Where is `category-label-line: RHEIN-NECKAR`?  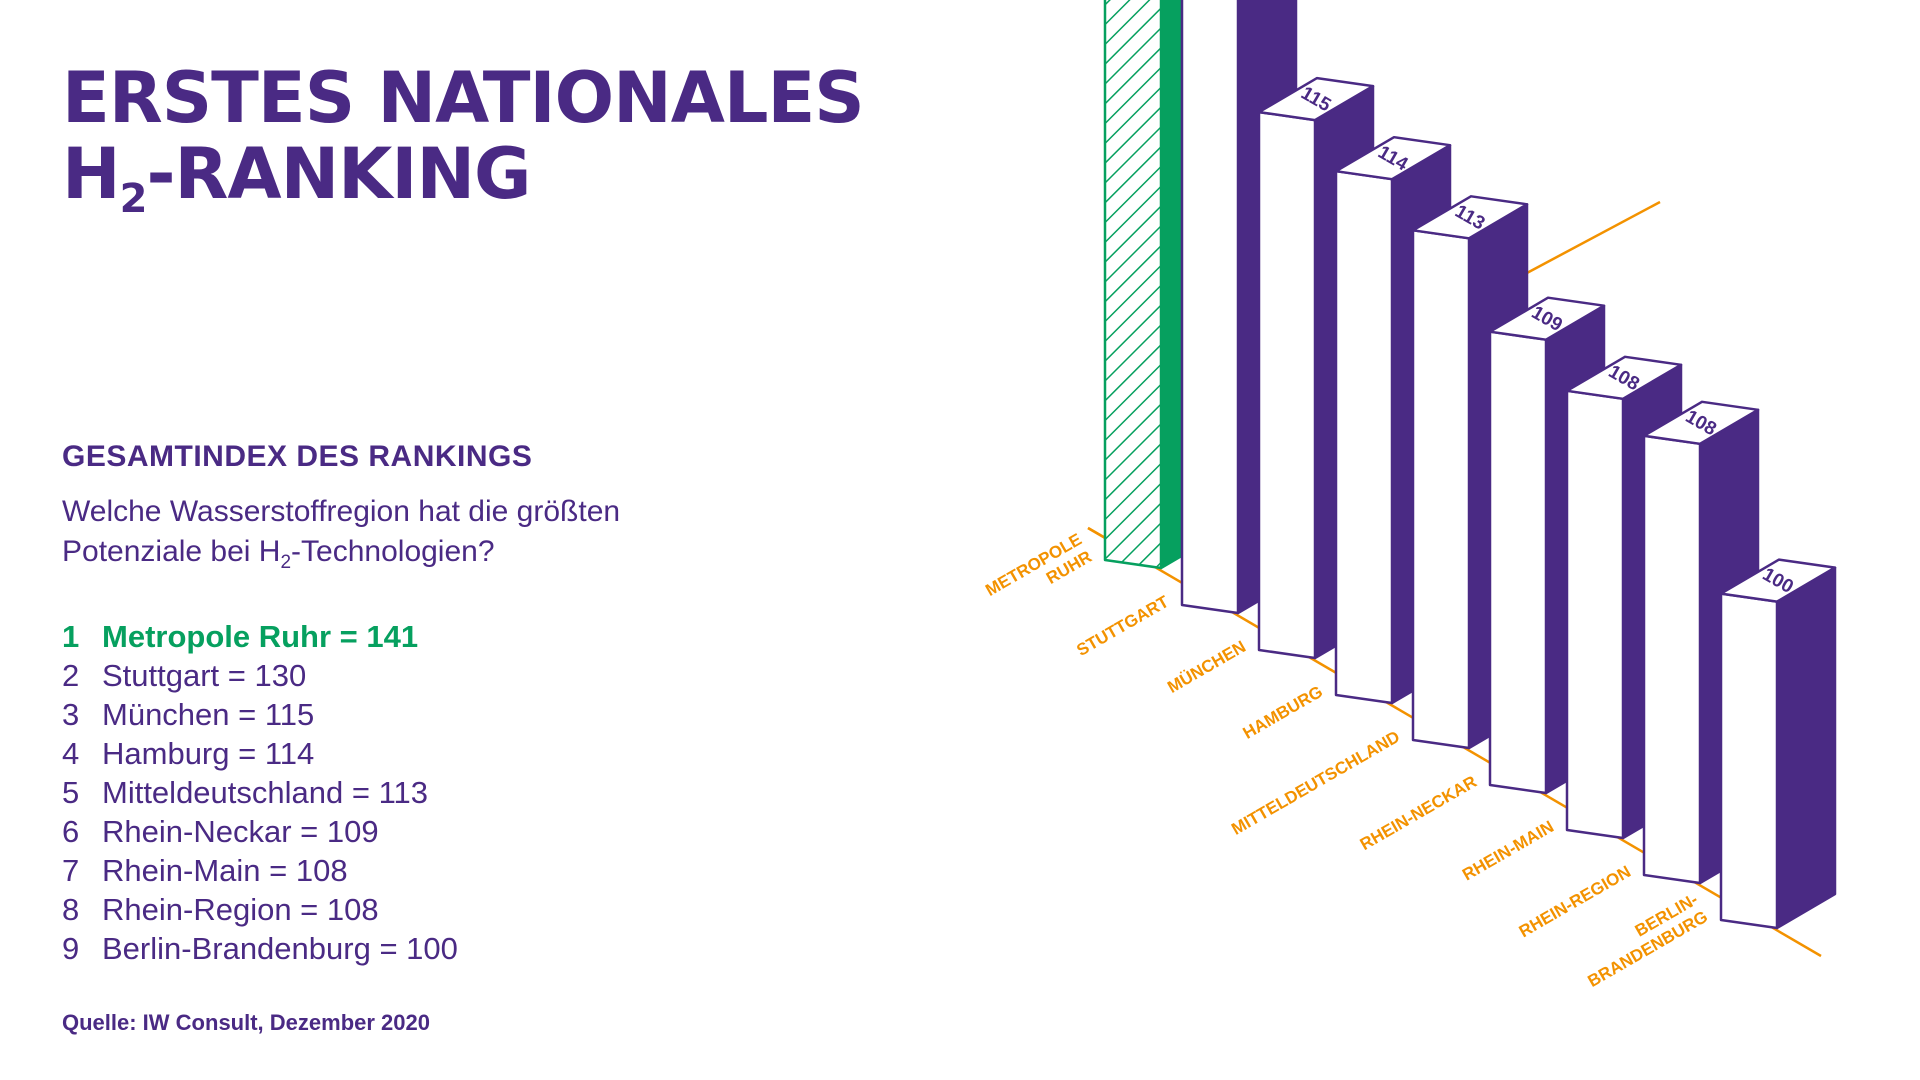 category-label-line: RHEIN-NECKAR is located at coordinates (1418, 813).